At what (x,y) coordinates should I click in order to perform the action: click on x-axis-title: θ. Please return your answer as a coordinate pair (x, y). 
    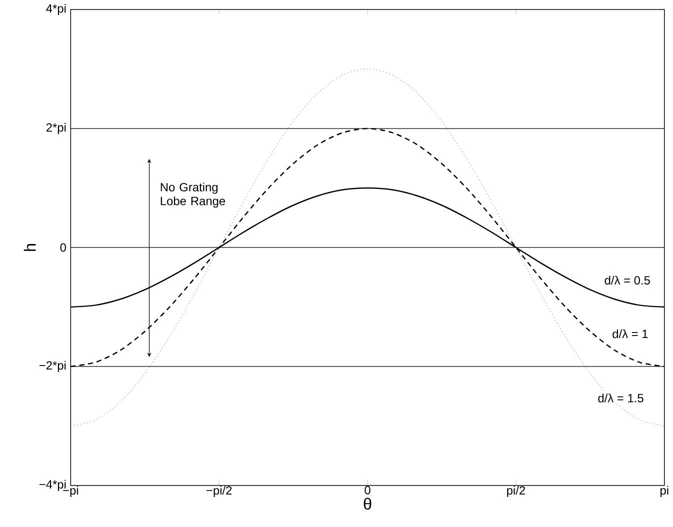
    Looking at the image, I should click on (368, 504).